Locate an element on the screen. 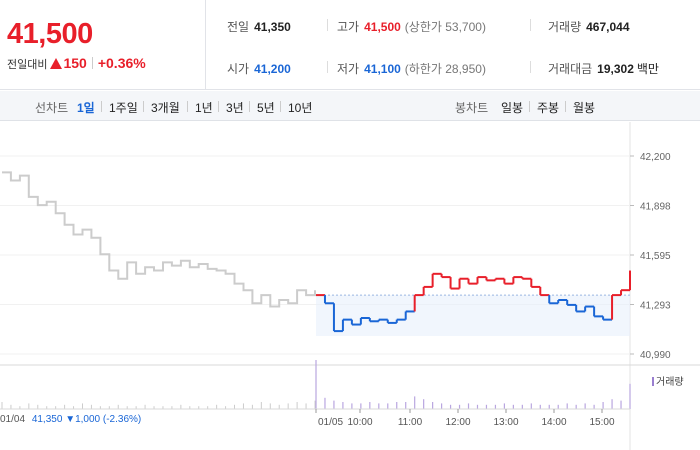 This screenshot has width=700, height=450. x-tick-label: 13:00 is located at coordinates (505, 422).